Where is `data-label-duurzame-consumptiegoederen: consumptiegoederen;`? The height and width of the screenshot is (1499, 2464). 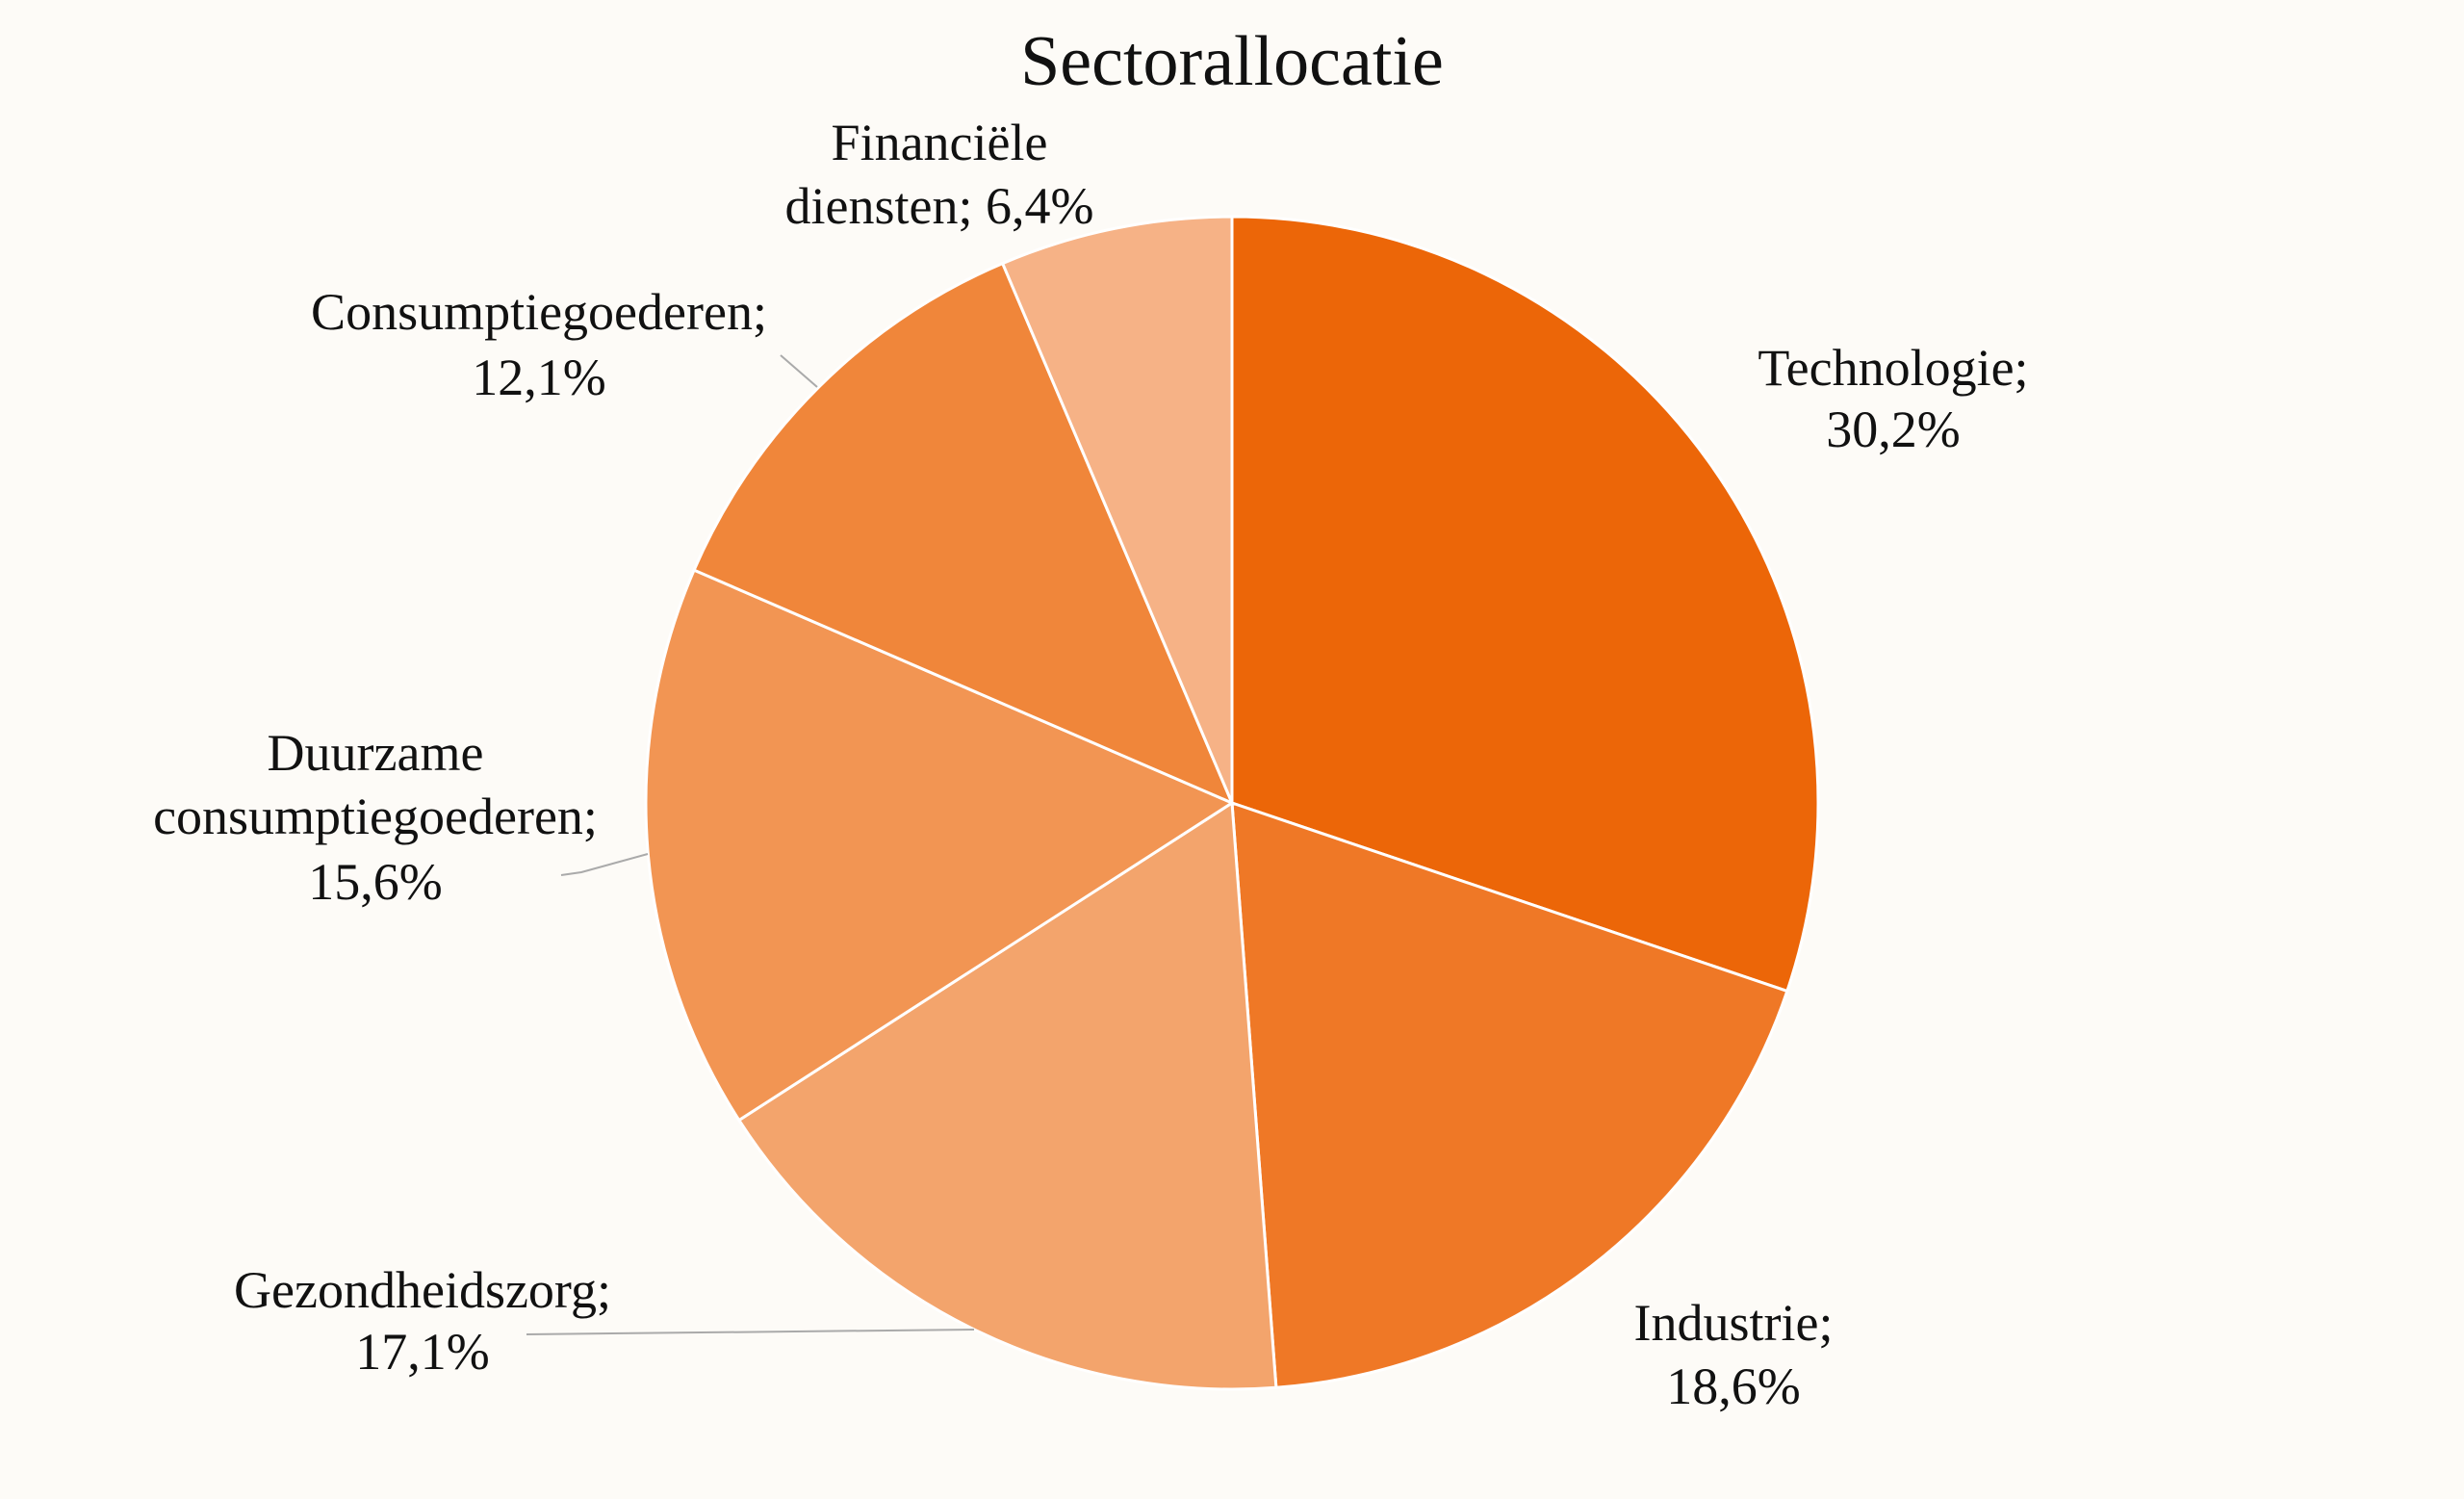 data-label-duurzame-consumptiegoederen: consumptiegoederen; is located at coordinates (375, 816).